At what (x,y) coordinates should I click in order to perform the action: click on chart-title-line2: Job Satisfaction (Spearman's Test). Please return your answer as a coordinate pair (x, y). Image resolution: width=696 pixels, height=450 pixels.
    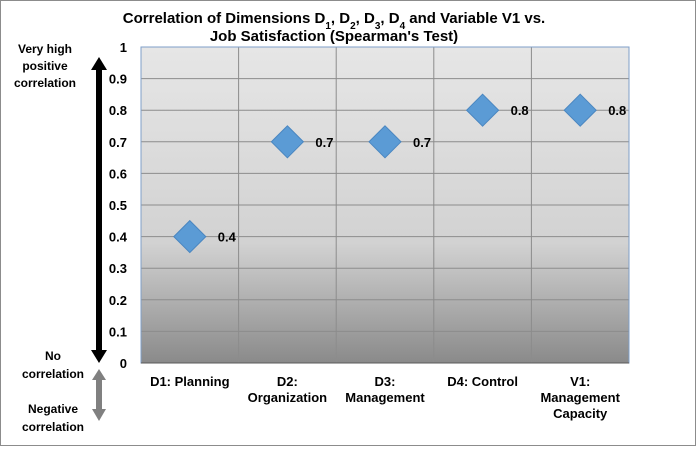
    Looking at the image, I should click on (334, 36).